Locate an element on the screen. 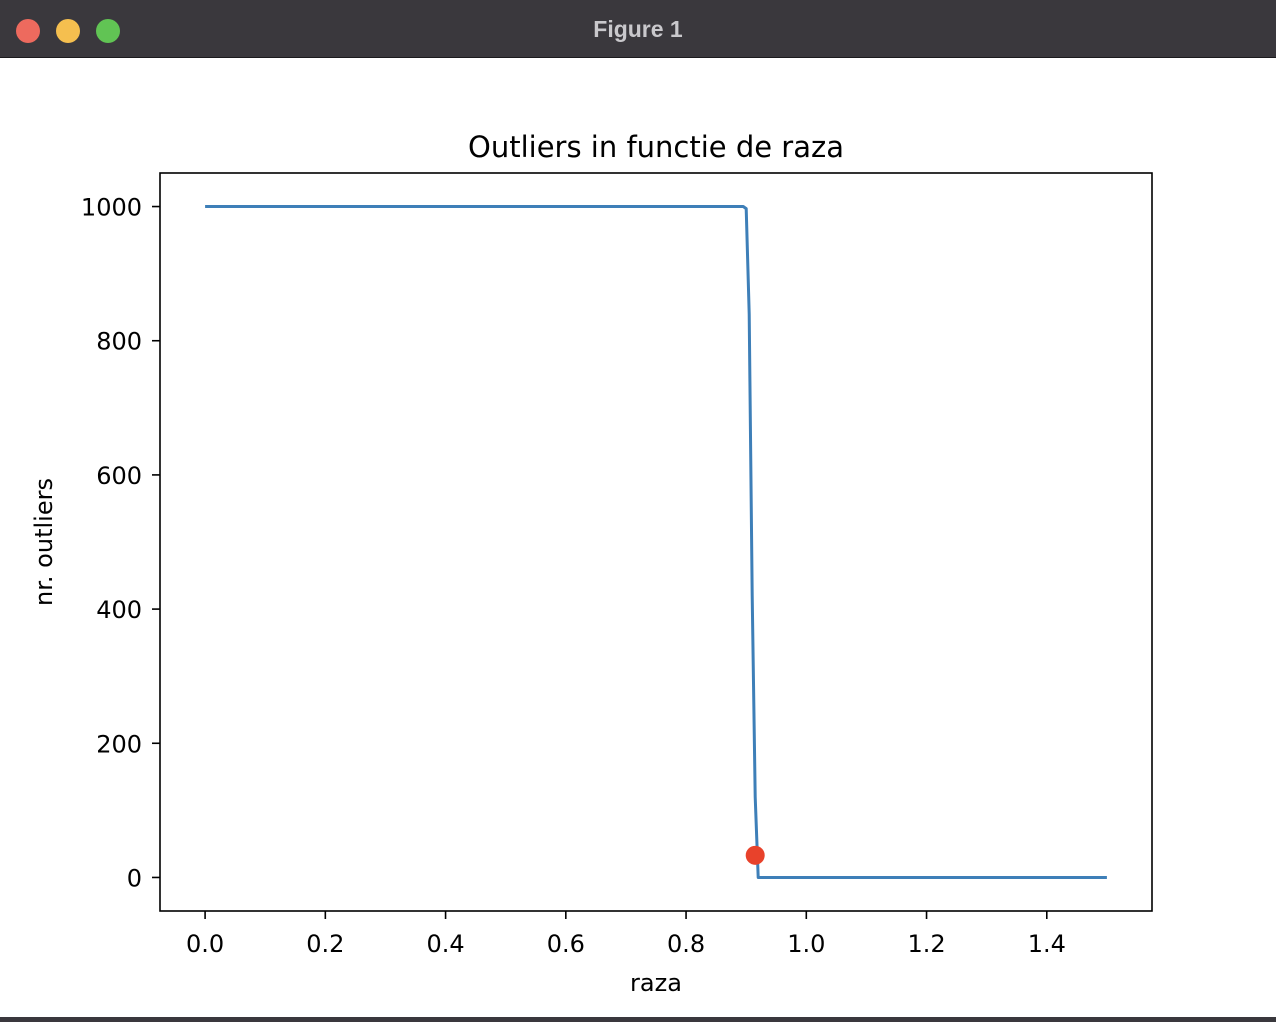 This screenshot has width=1276, height=1022. close-window-icon is located at coordinates (28, 31).